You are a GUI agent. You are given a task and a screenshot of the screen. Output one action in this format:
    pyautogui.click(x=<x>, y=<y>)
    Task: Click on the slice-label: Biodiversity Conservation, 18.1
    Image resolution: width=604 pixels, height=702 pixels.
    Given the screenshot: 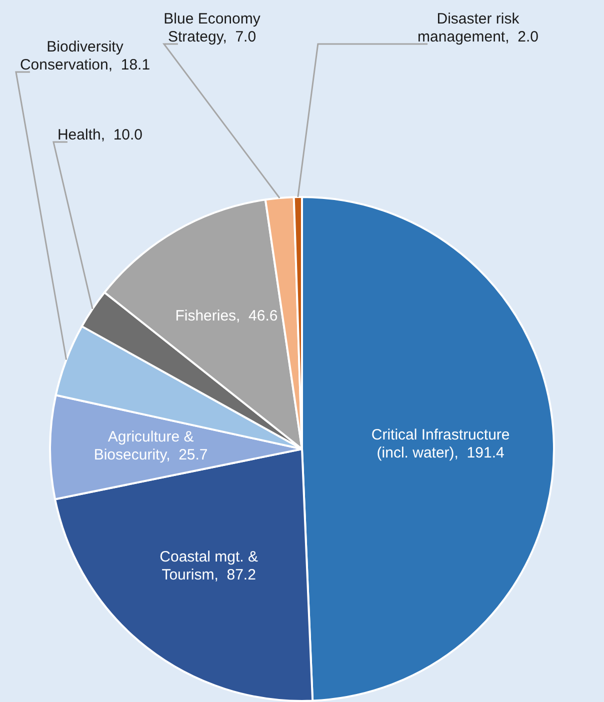 What is the action you would take?
    pyautogui.click(x=85, y=56)
    